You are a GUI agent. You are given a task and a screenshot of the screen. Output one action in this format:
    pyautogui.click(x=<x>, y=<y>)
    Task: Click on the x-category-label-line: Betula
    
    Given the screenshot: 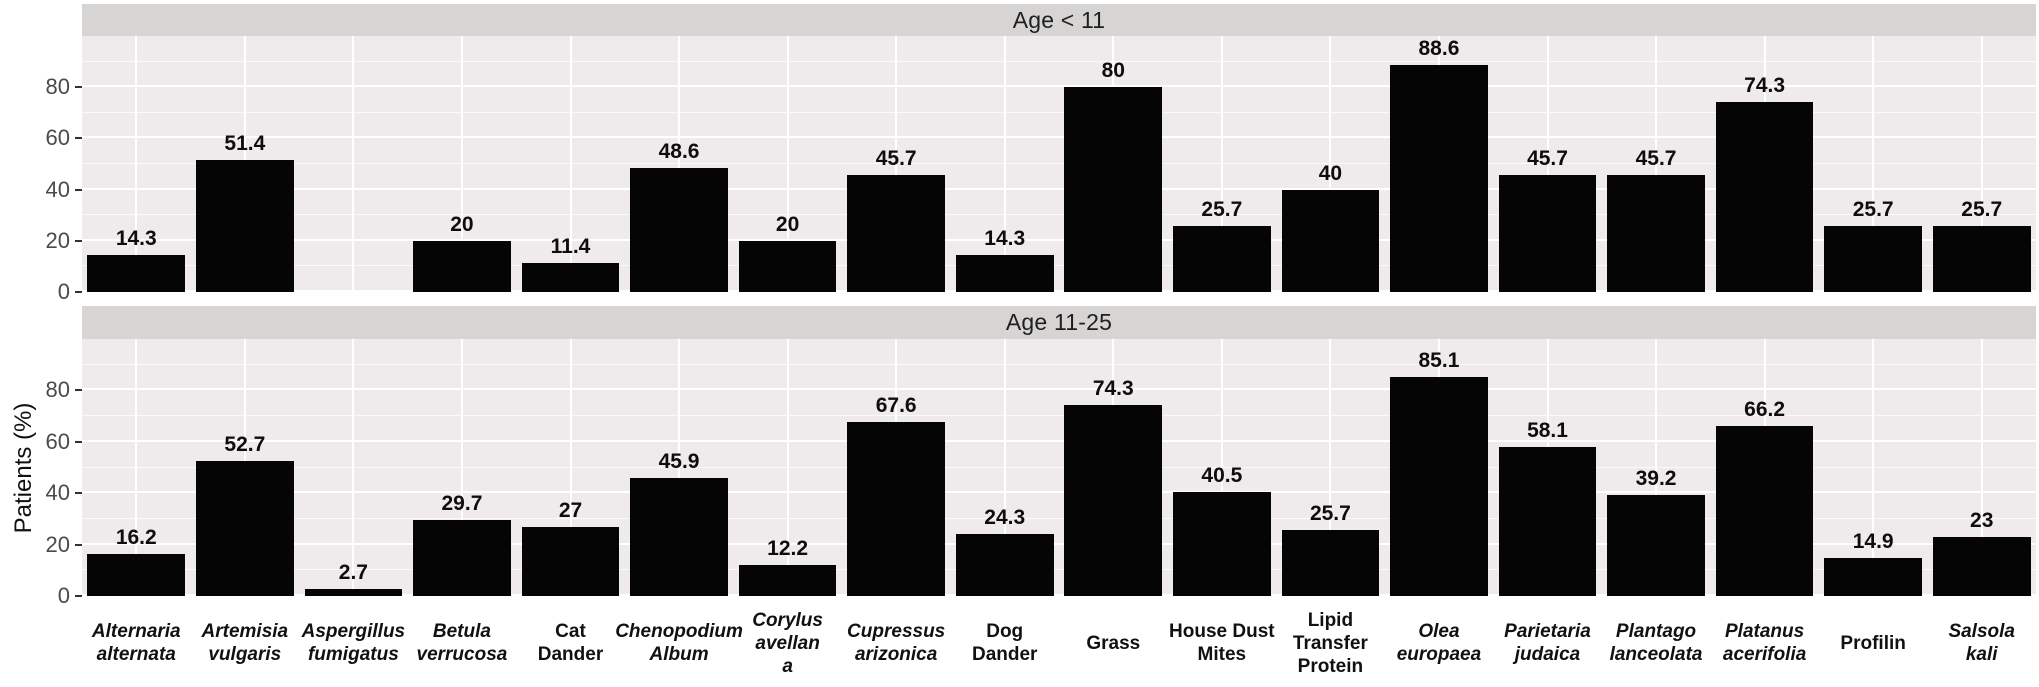 What is the action you would take?
    pyautogui.click(x=461, y=631)
    